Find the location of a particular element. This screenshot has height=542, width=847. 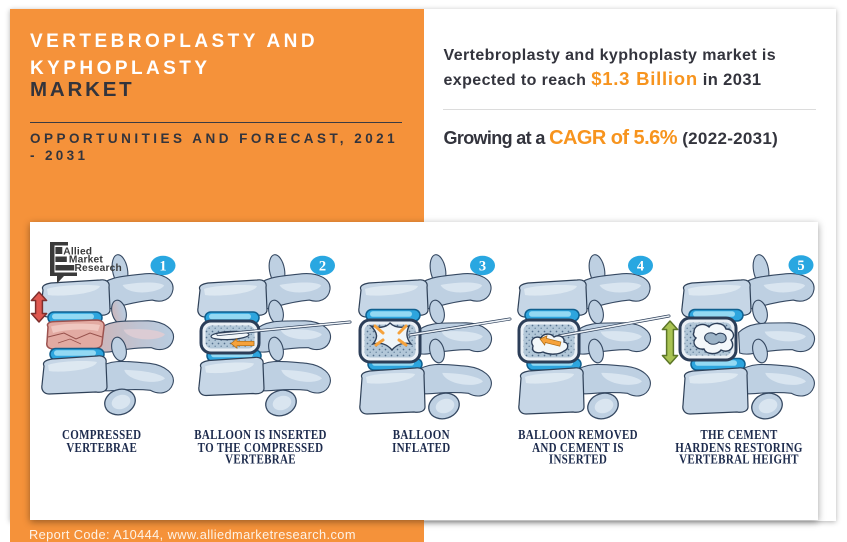

svg-text: Market is located at coordinates (86, 259).